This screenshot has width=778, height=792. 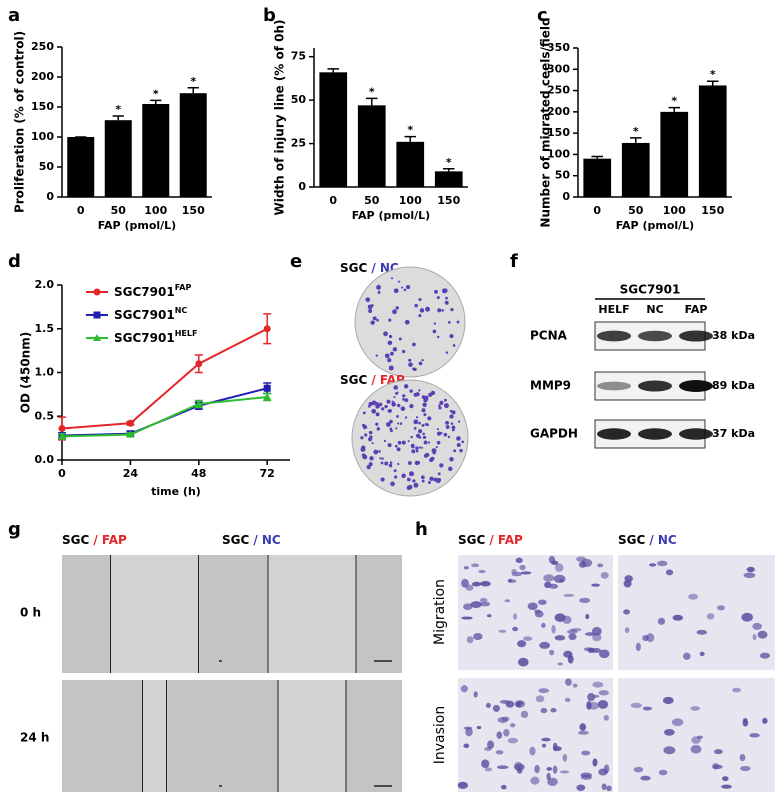 I want to click on legend-name: SGC7901, so click(x=144, y=292).